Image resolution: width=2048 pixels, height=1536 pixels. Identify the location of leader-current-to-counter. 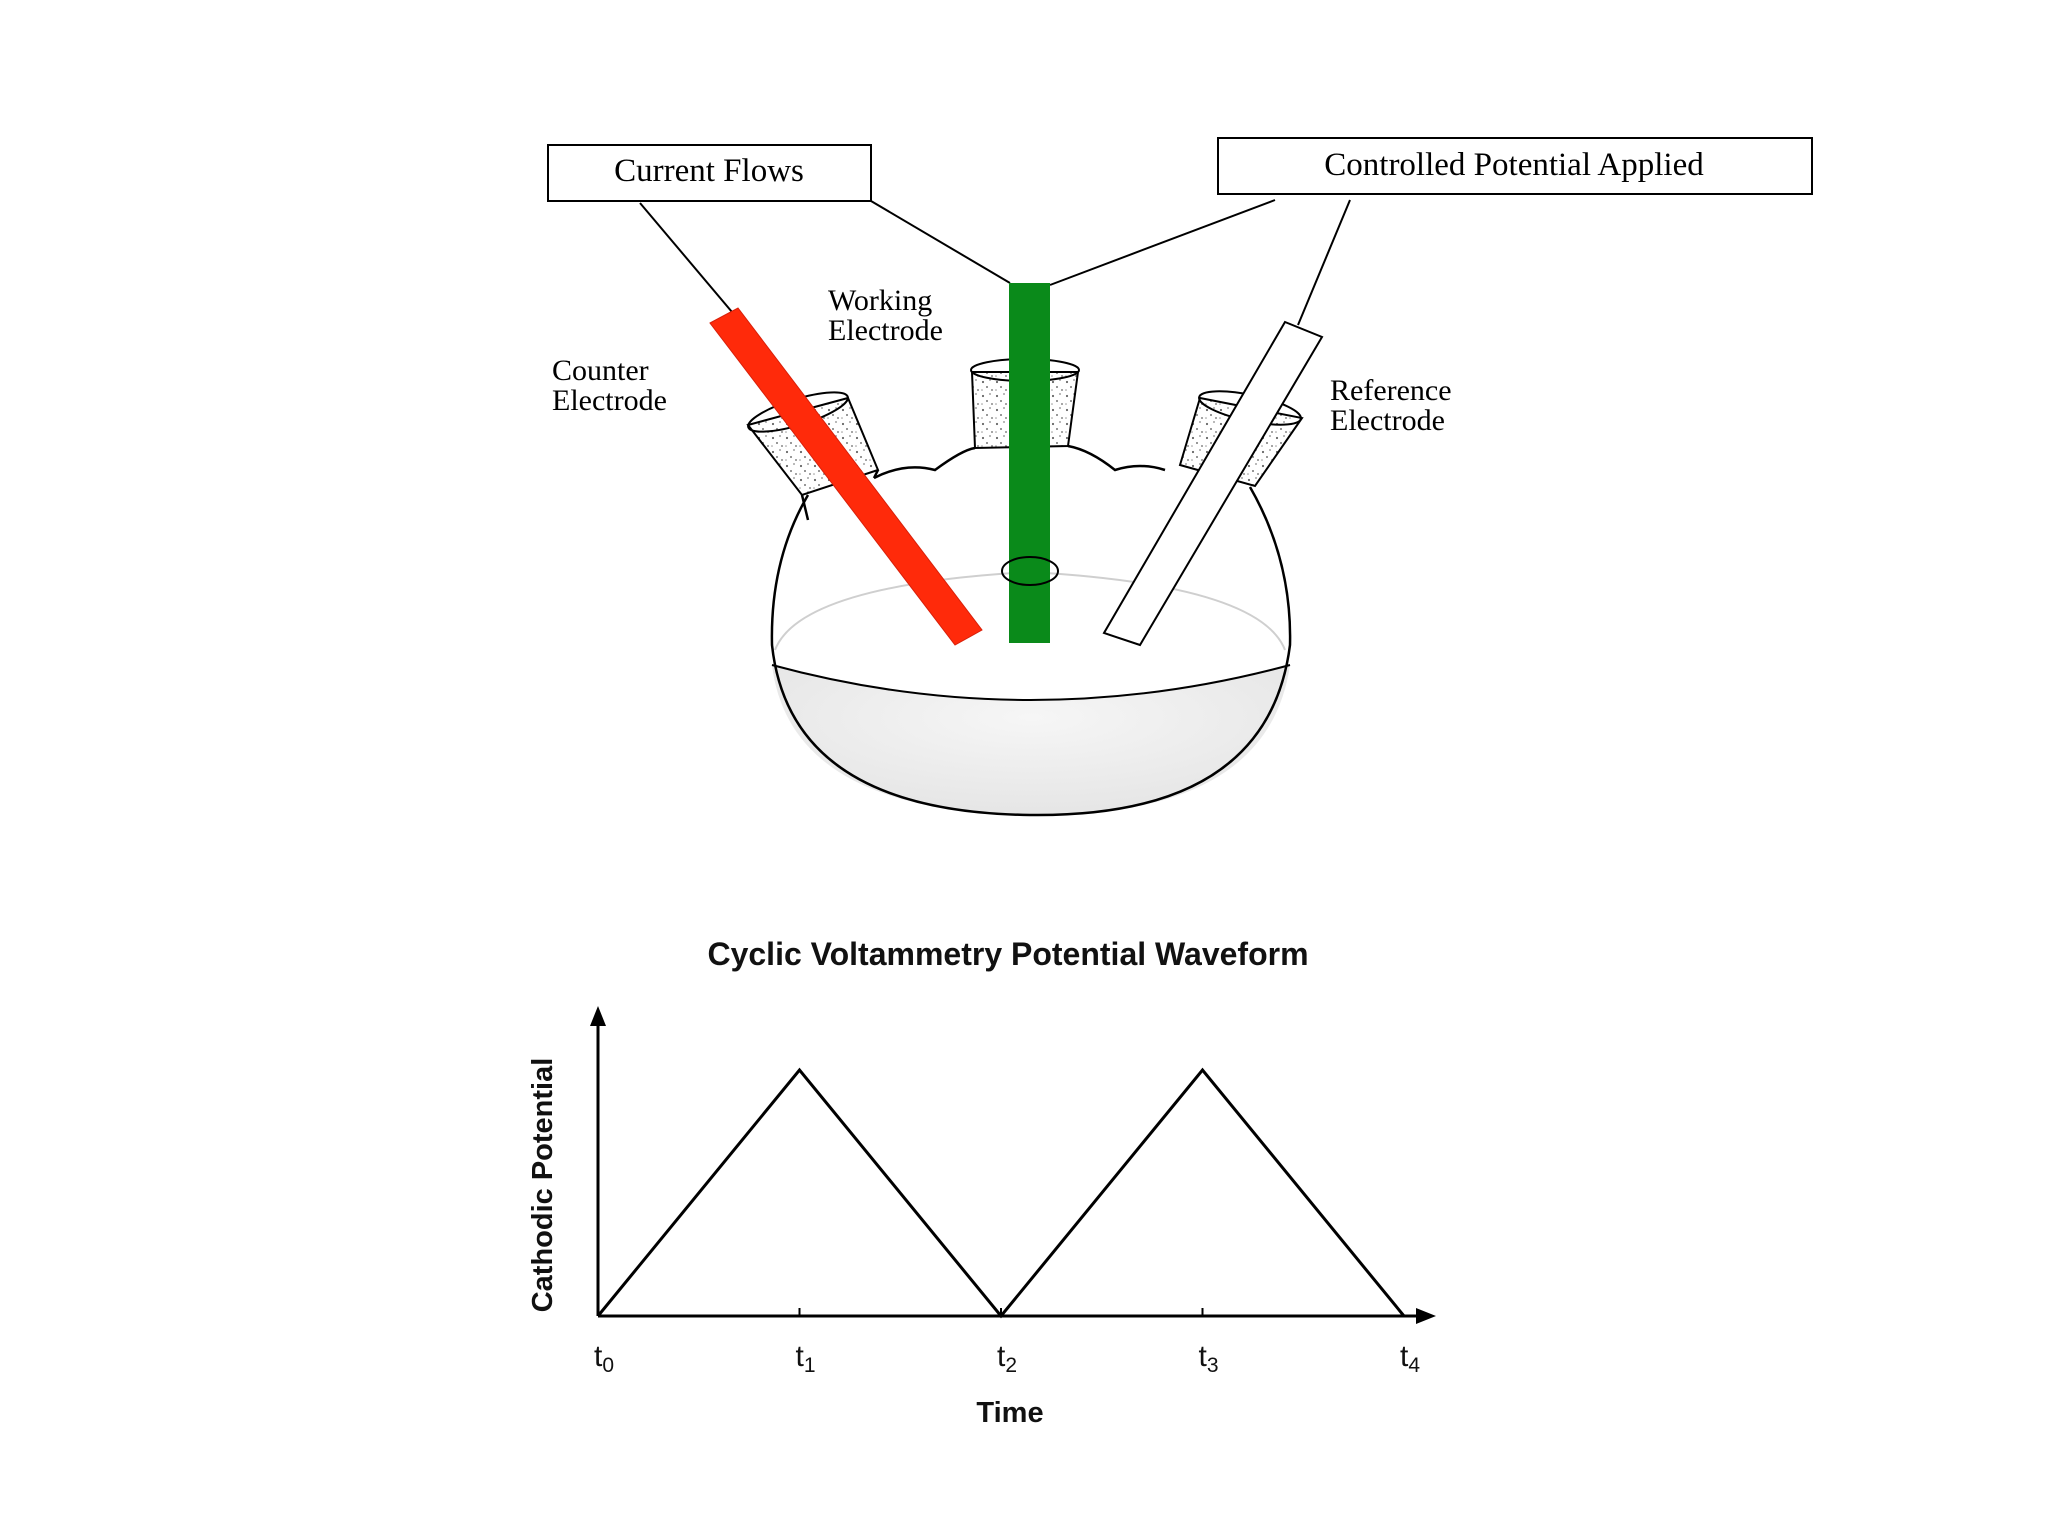
(686, 257).